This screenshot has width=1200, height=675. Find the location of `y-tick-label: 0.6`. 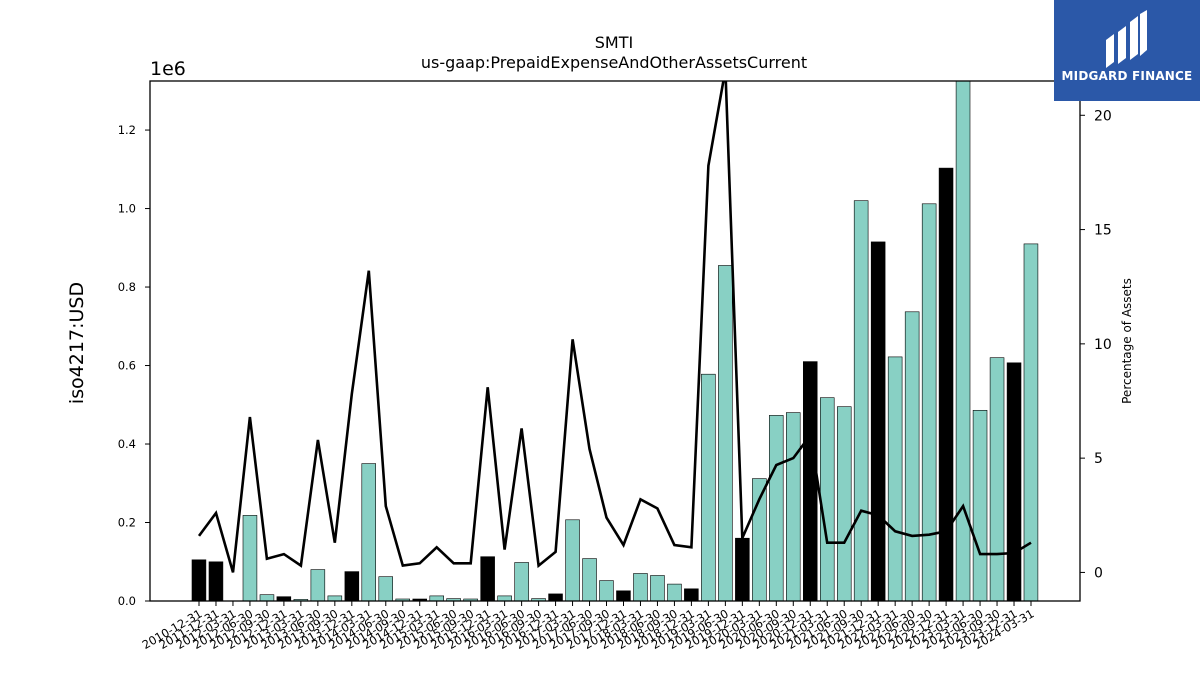

y-tick-label: 0.6 is located at coordinates (127, 366).